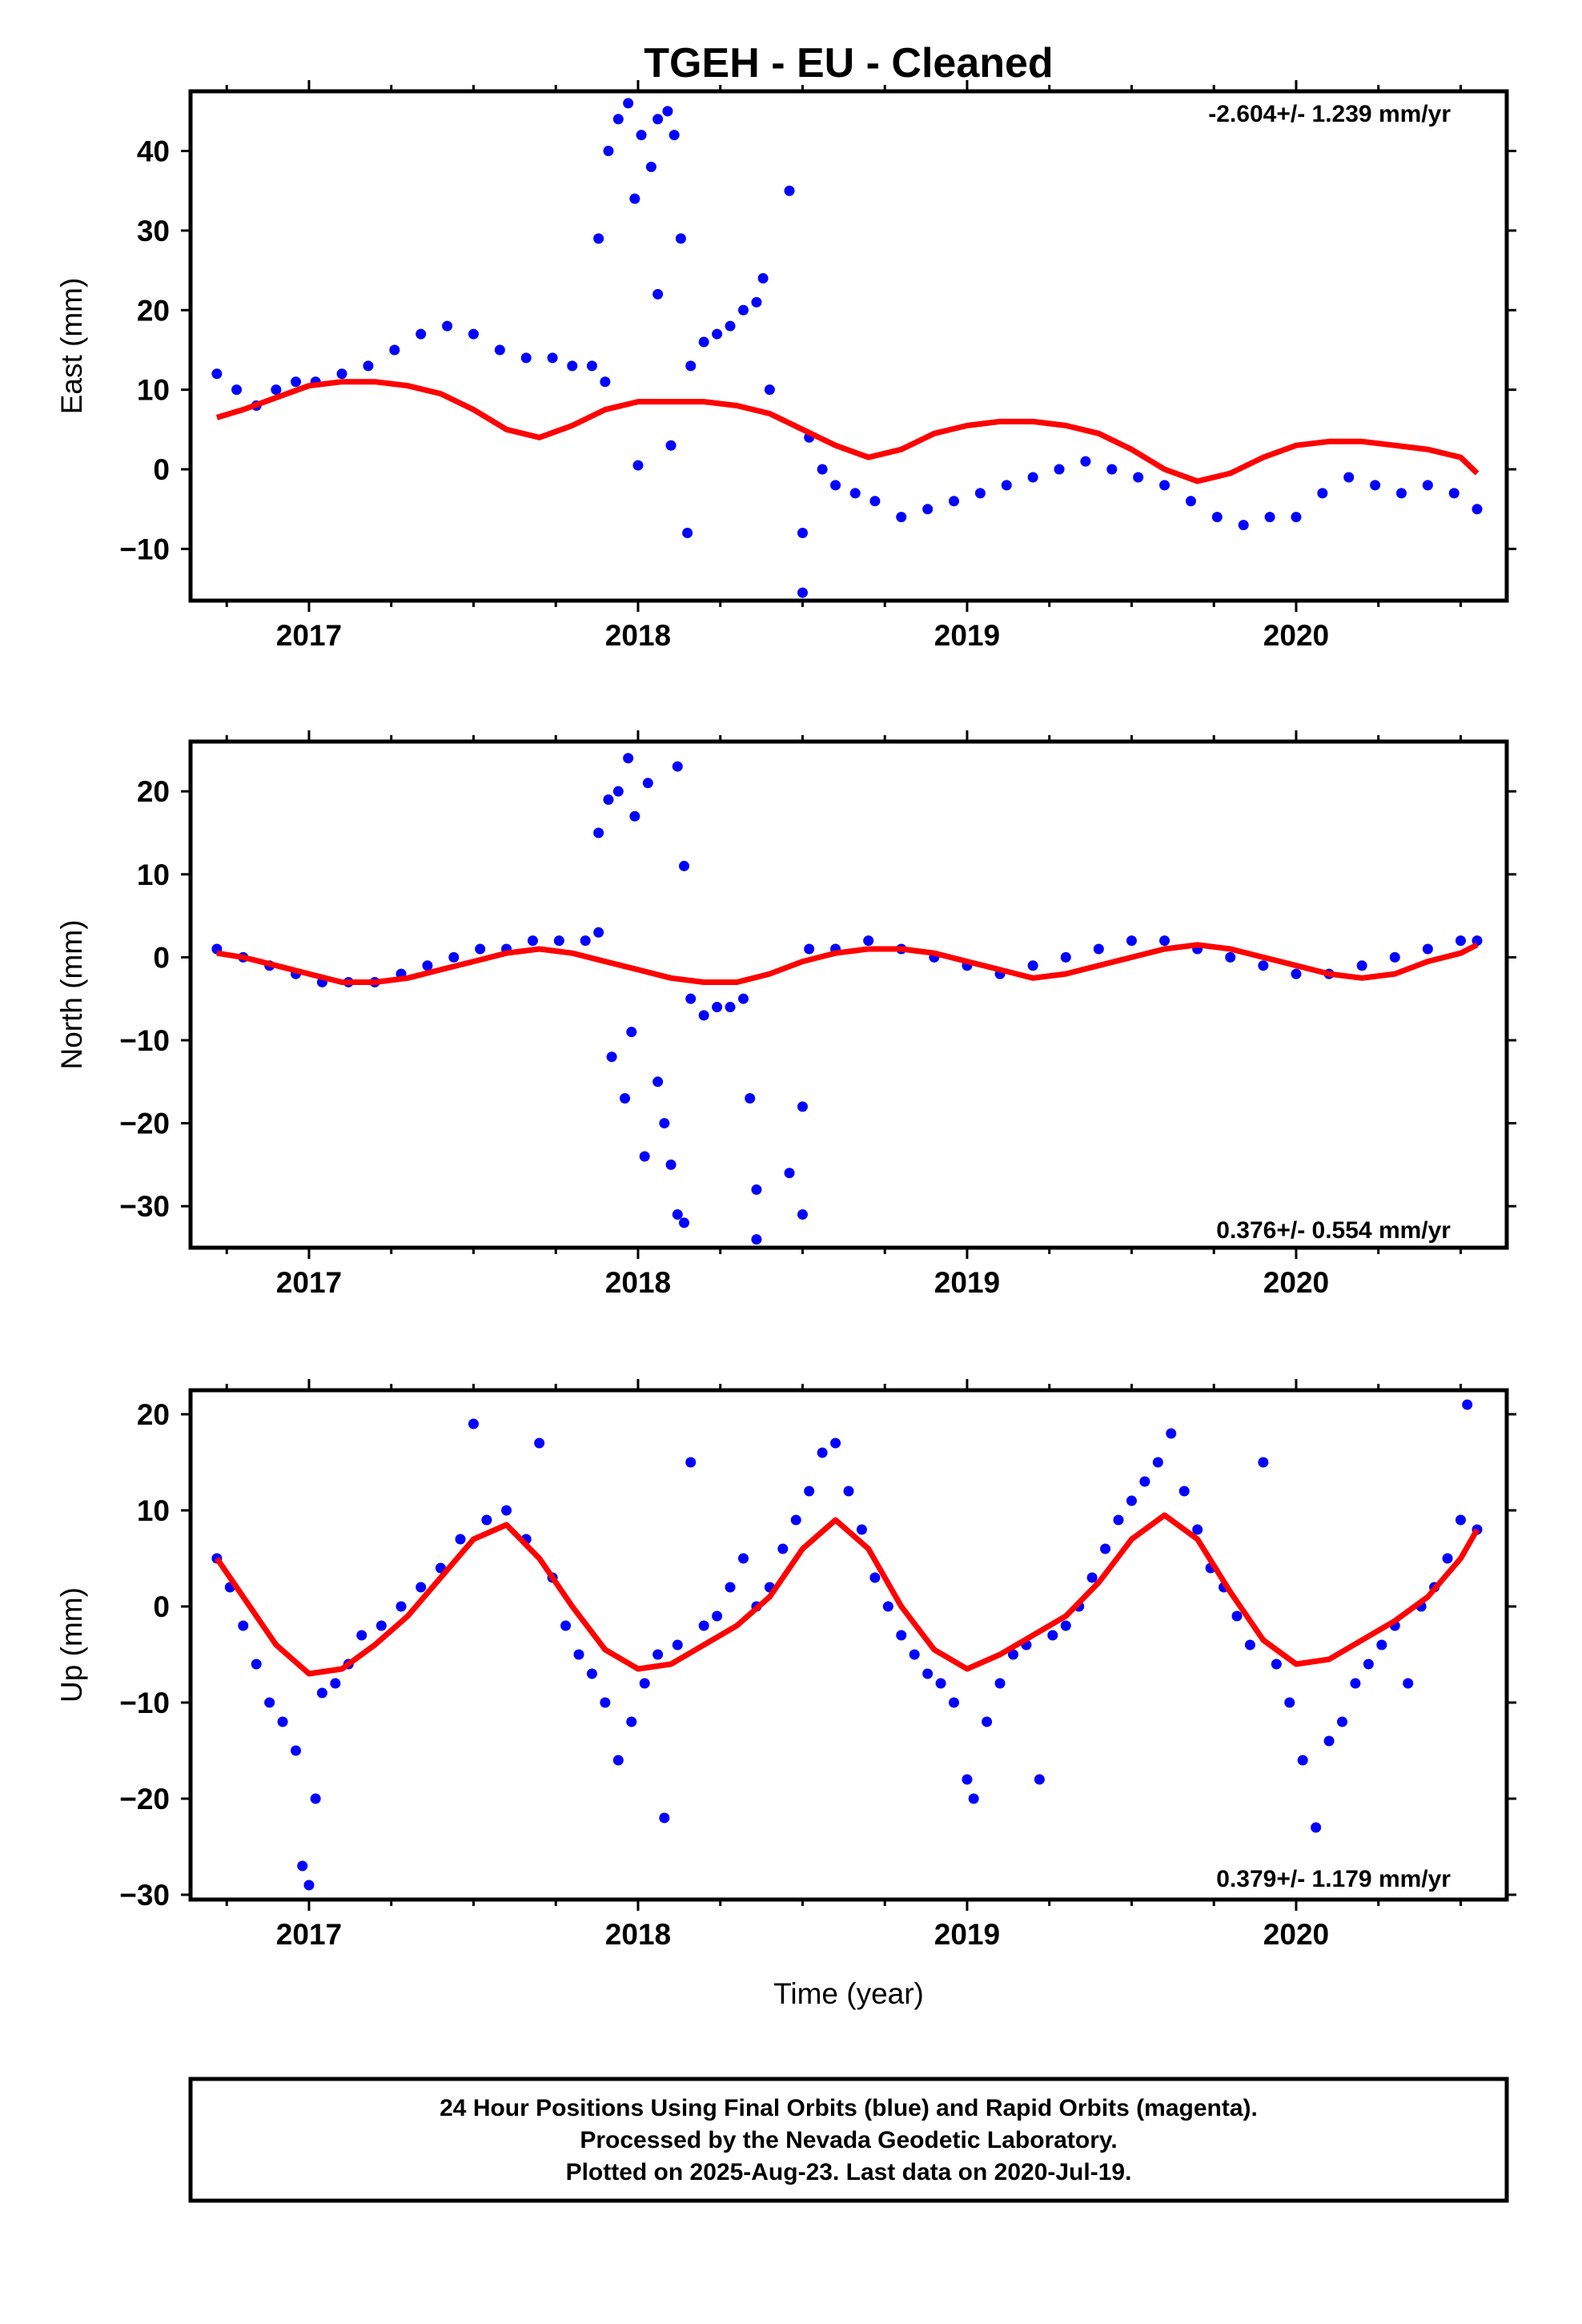 The image size is (1582, 2324). What do you see at coordinates (71, 994) in the screenshot?
I see `north-y-axis-label: North (mm)` at bounding box center [71, 994].